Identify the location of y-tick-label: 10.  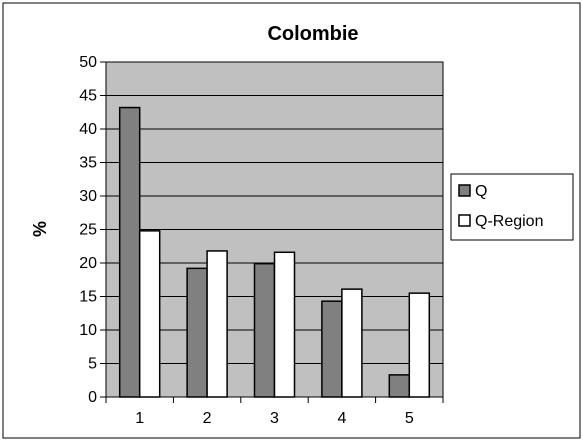
(88, 330).